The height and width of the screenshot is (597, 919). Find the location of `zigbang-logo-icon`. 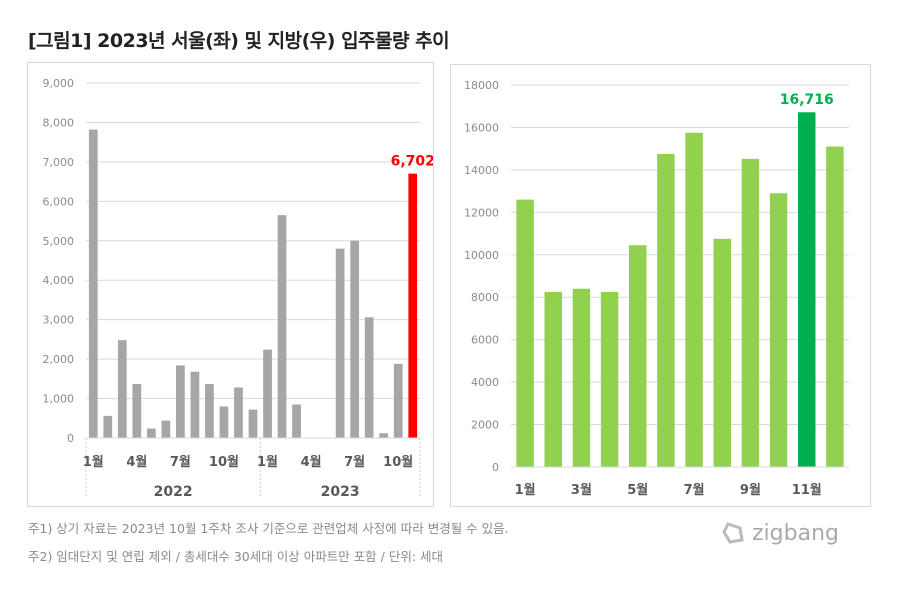

zigbang-logo-icon is located at coordinates (733, 533).